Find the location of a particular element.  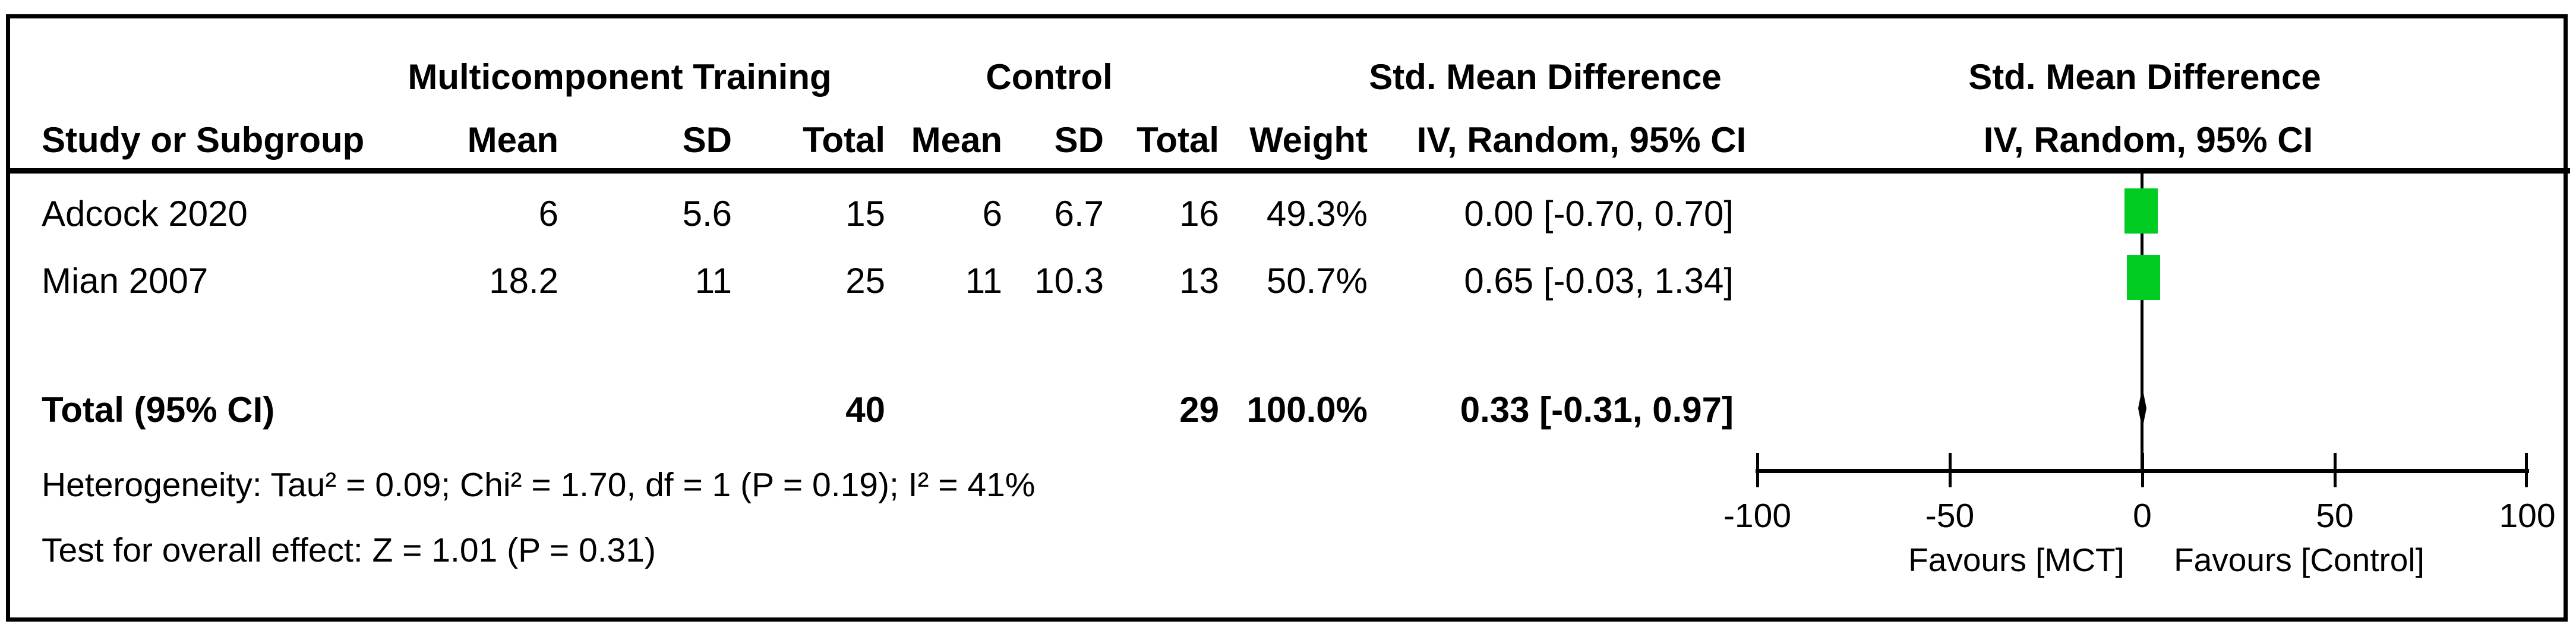

total-row-cell-total1: 40 is located at coordinates (865, 410).